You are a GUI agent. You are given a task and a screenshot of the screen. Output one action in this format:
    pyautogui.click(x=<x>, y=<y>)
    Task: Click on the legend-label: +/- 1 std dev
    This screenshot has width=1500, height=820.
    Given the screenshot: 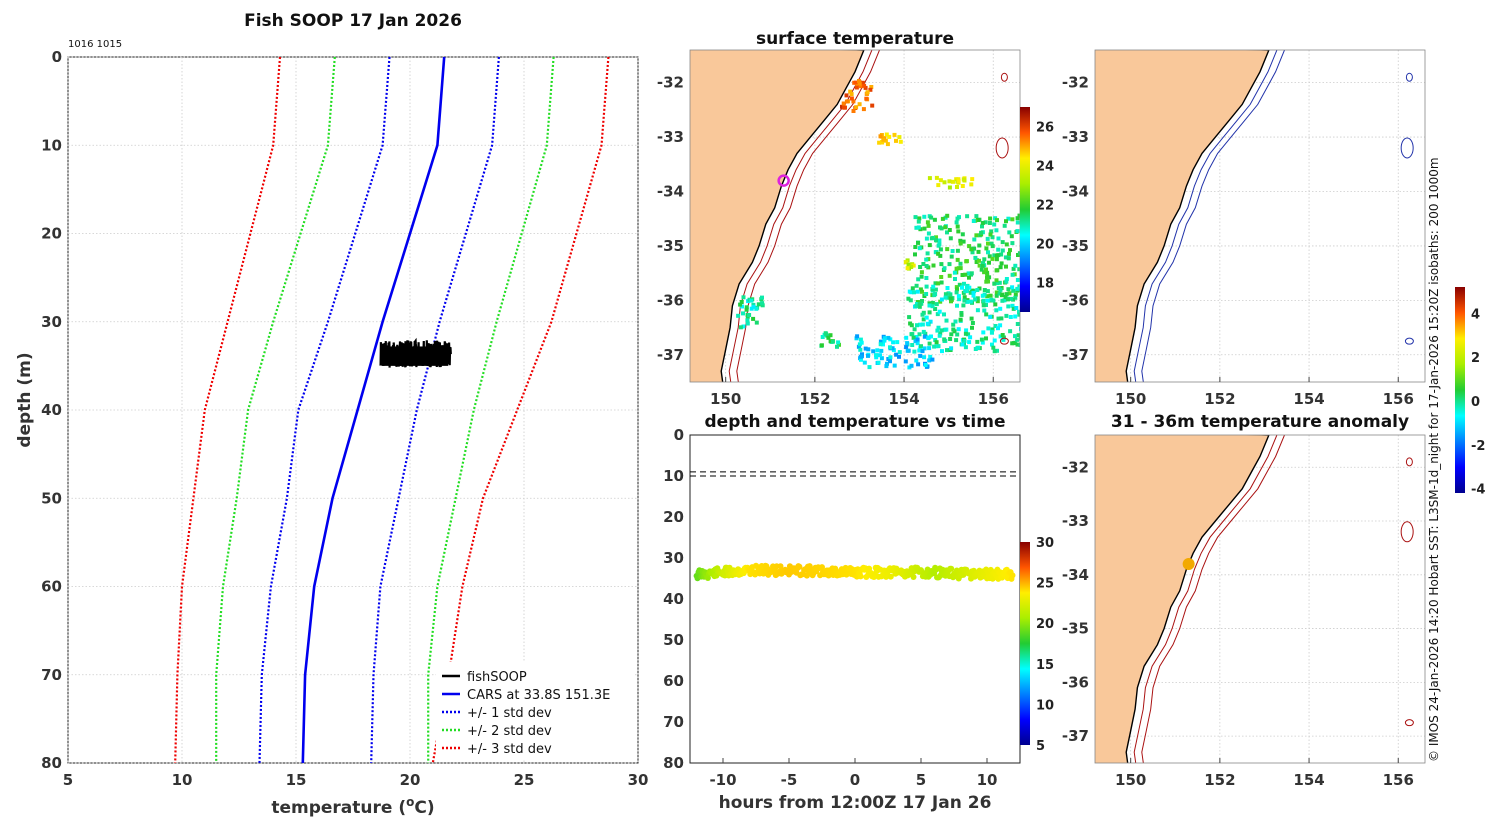 What is the action you would take?
    pyautogui.click(x=509, y=713)
    